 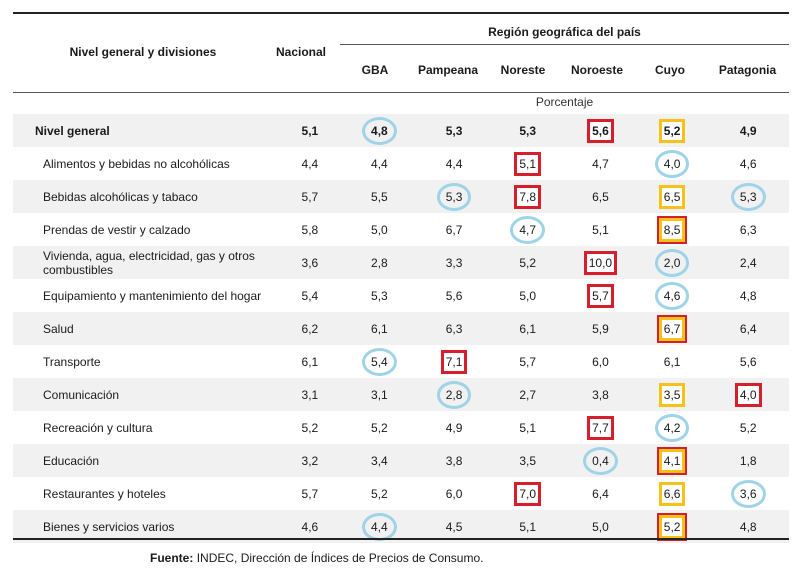 I want to click on cell-cuyo: 4,2, so click(x=672, y=427).